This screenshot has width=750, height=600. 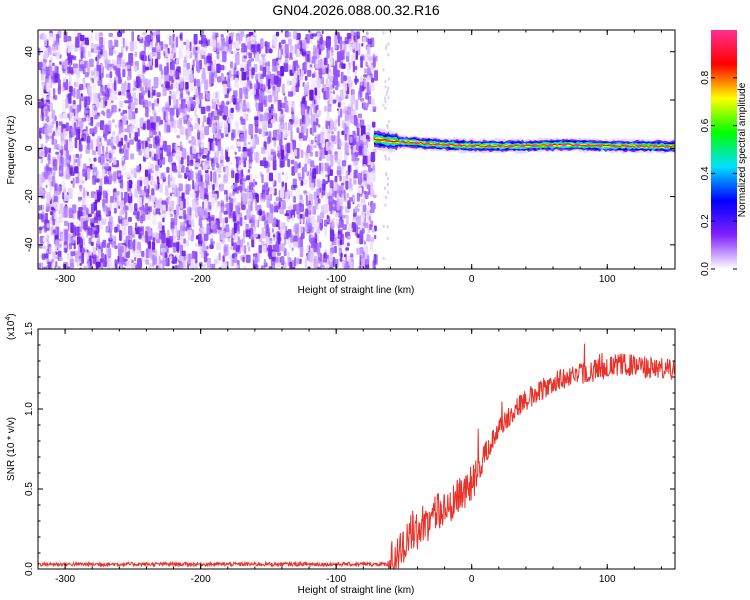 I want to click on colorbar-ticks: 0.0 0.2 0.4 0.6 0.8, so click(x=718, y=173).